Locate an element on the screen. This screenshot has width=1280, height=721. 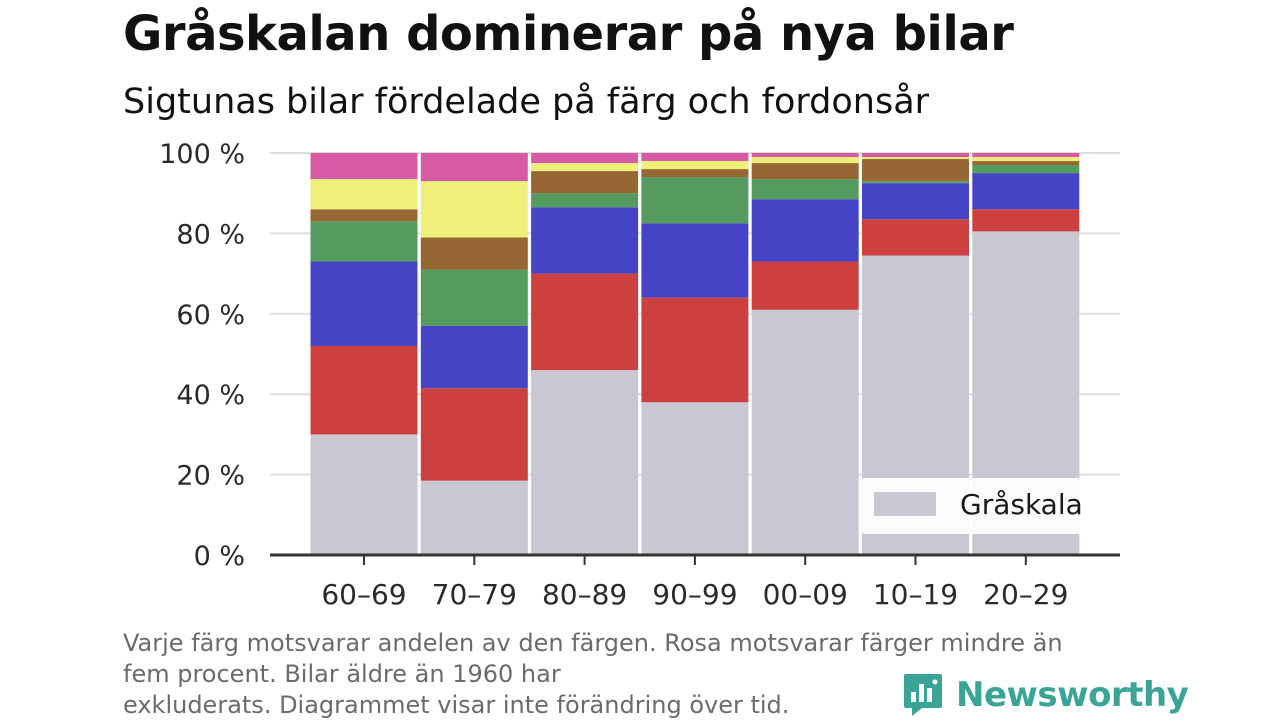
legend-label-graskala: Gråskala is located at coordinates (1021, 504).